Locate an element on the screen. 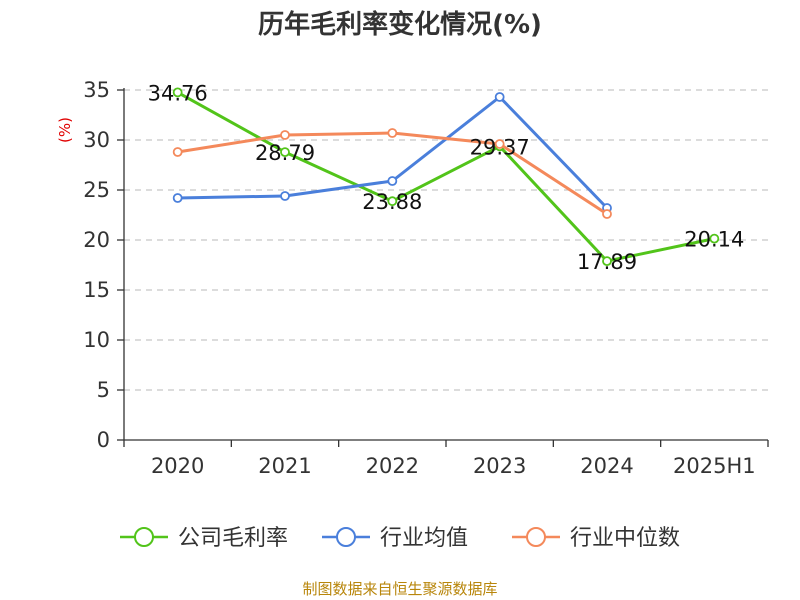  legend-label: 行业均值 is located at coordinates (424, 538).